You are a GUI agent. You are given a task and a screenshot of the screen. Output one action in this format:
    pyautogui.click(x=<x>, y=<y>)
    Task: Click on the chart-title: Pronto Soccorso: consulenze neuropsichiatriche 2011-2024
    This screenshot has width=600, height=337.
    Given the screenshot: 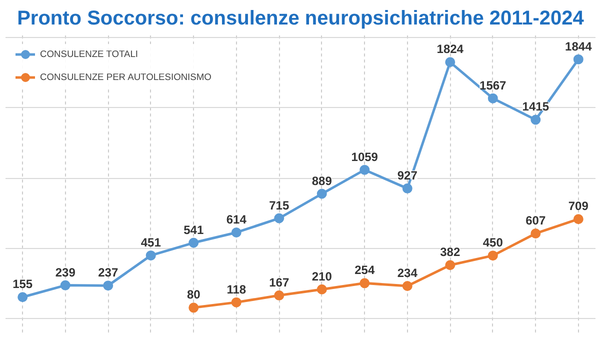 What is the action you would take?
    pyautogui.click(x=301, y=19)
    